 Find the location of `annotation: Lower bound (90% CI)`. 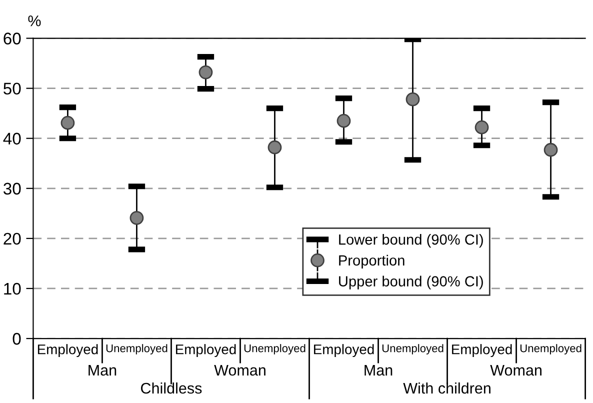

annotation: Lower bound (90% CI) is located at coordinates (411, 241).